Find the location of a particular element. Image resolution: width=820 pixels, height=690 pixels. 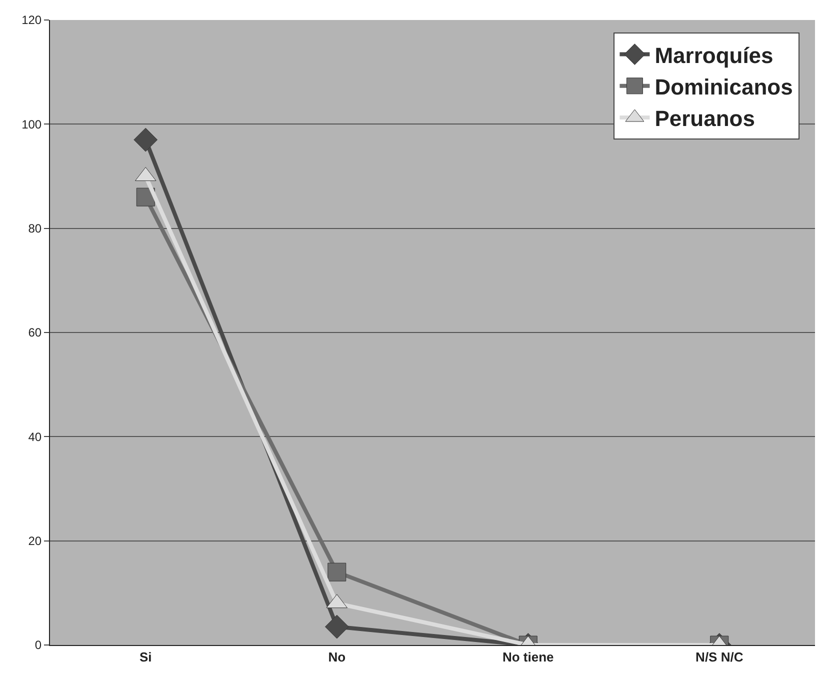

y-tick-label: 100 is located at coordinates (32, 124).